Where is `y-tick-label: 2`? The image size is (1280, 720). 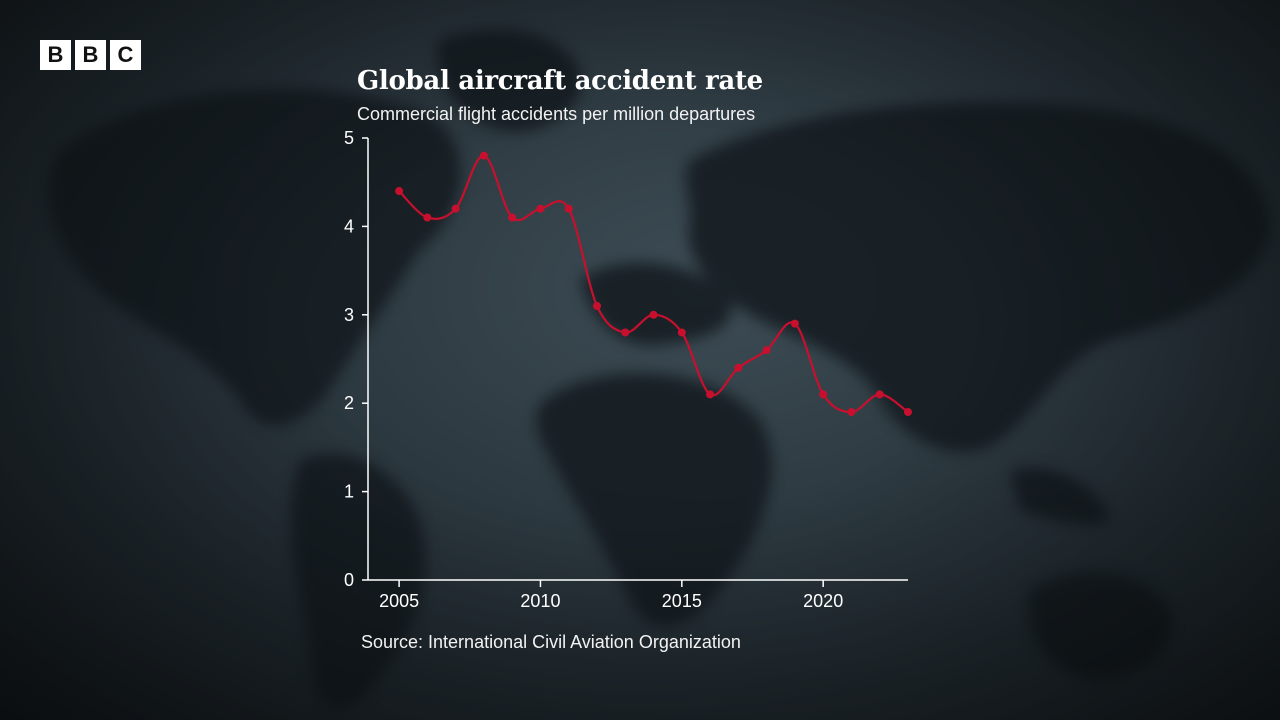
y-tick-label: 2 is located at coordinates (349, 403).